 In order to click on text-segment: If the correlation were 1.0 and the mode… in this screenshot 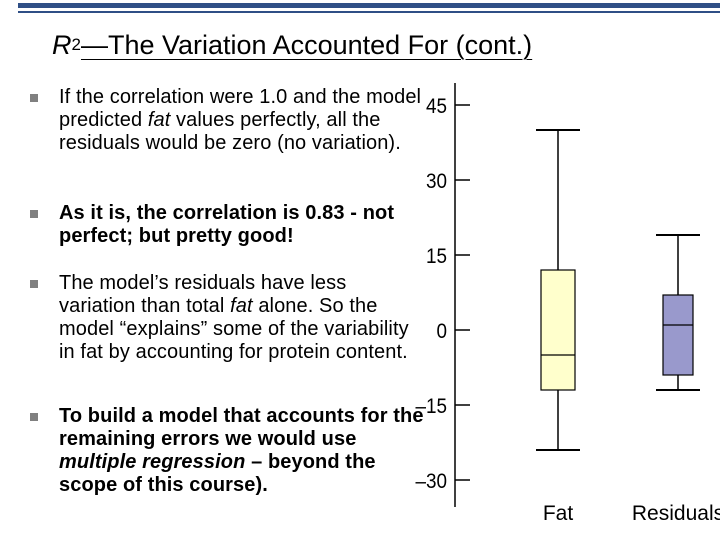, I will do `click(240, 108)`.